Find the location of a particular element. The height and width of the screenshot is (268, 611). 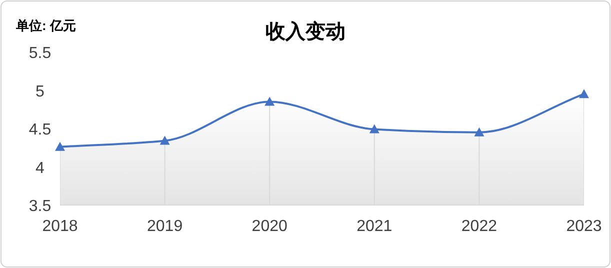

y-tick-label: 4 is located at coordinates (40, 168).